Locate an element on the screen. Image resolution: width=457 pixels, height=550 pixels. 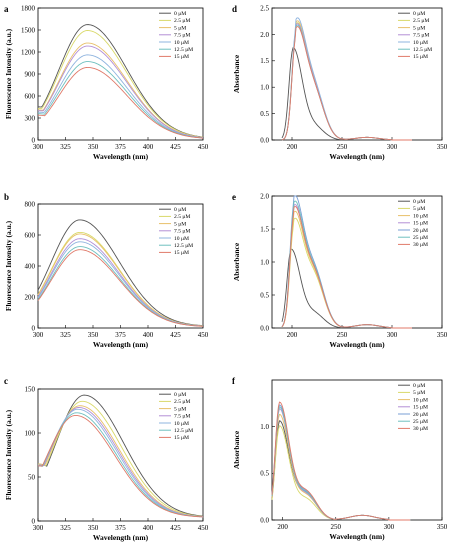
y-axis-title: Absorbance is located at coordinates (236, 261).